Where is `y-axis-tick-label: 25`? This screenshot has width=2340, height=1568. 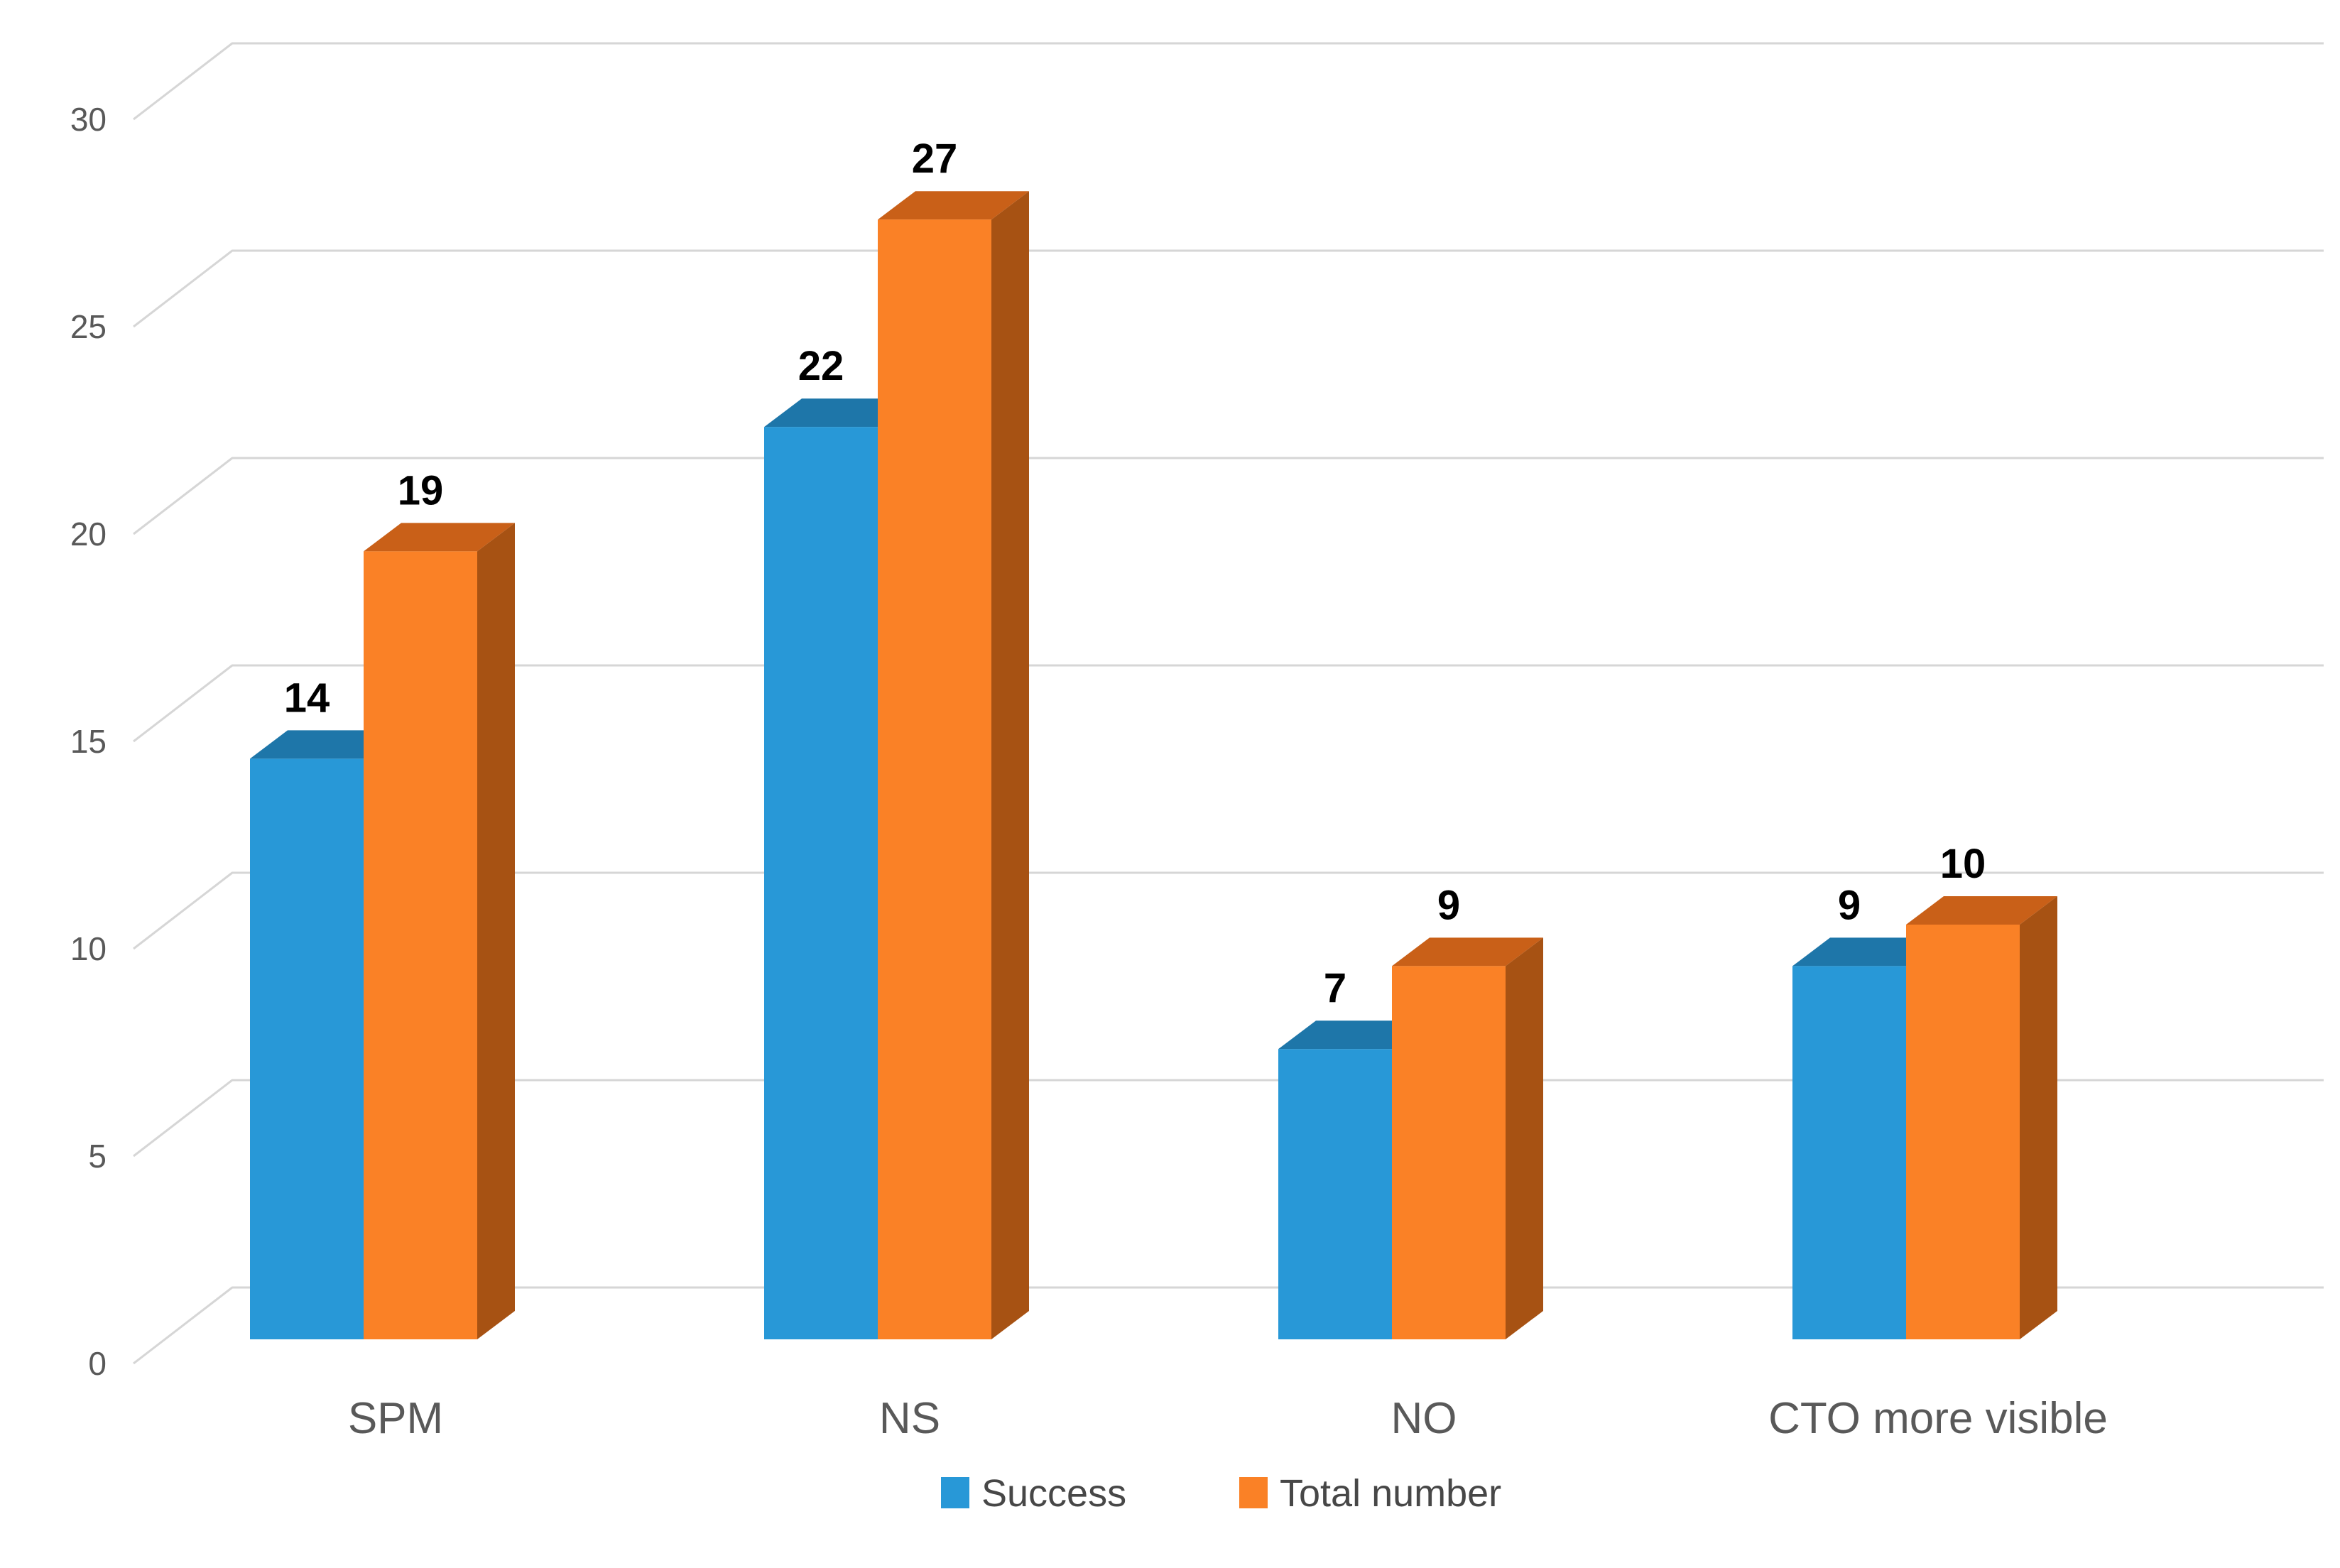
y-axis-tick-label: 25 is located at coordinates (88, 326).